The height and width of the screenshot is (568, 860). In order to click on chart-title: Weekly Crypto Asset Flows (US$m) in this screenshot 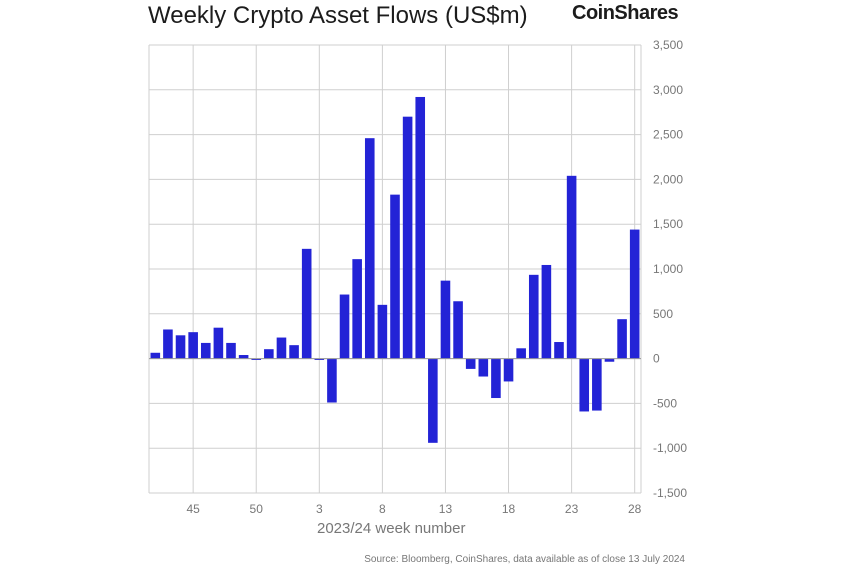, I will do `click(338, 15)`.